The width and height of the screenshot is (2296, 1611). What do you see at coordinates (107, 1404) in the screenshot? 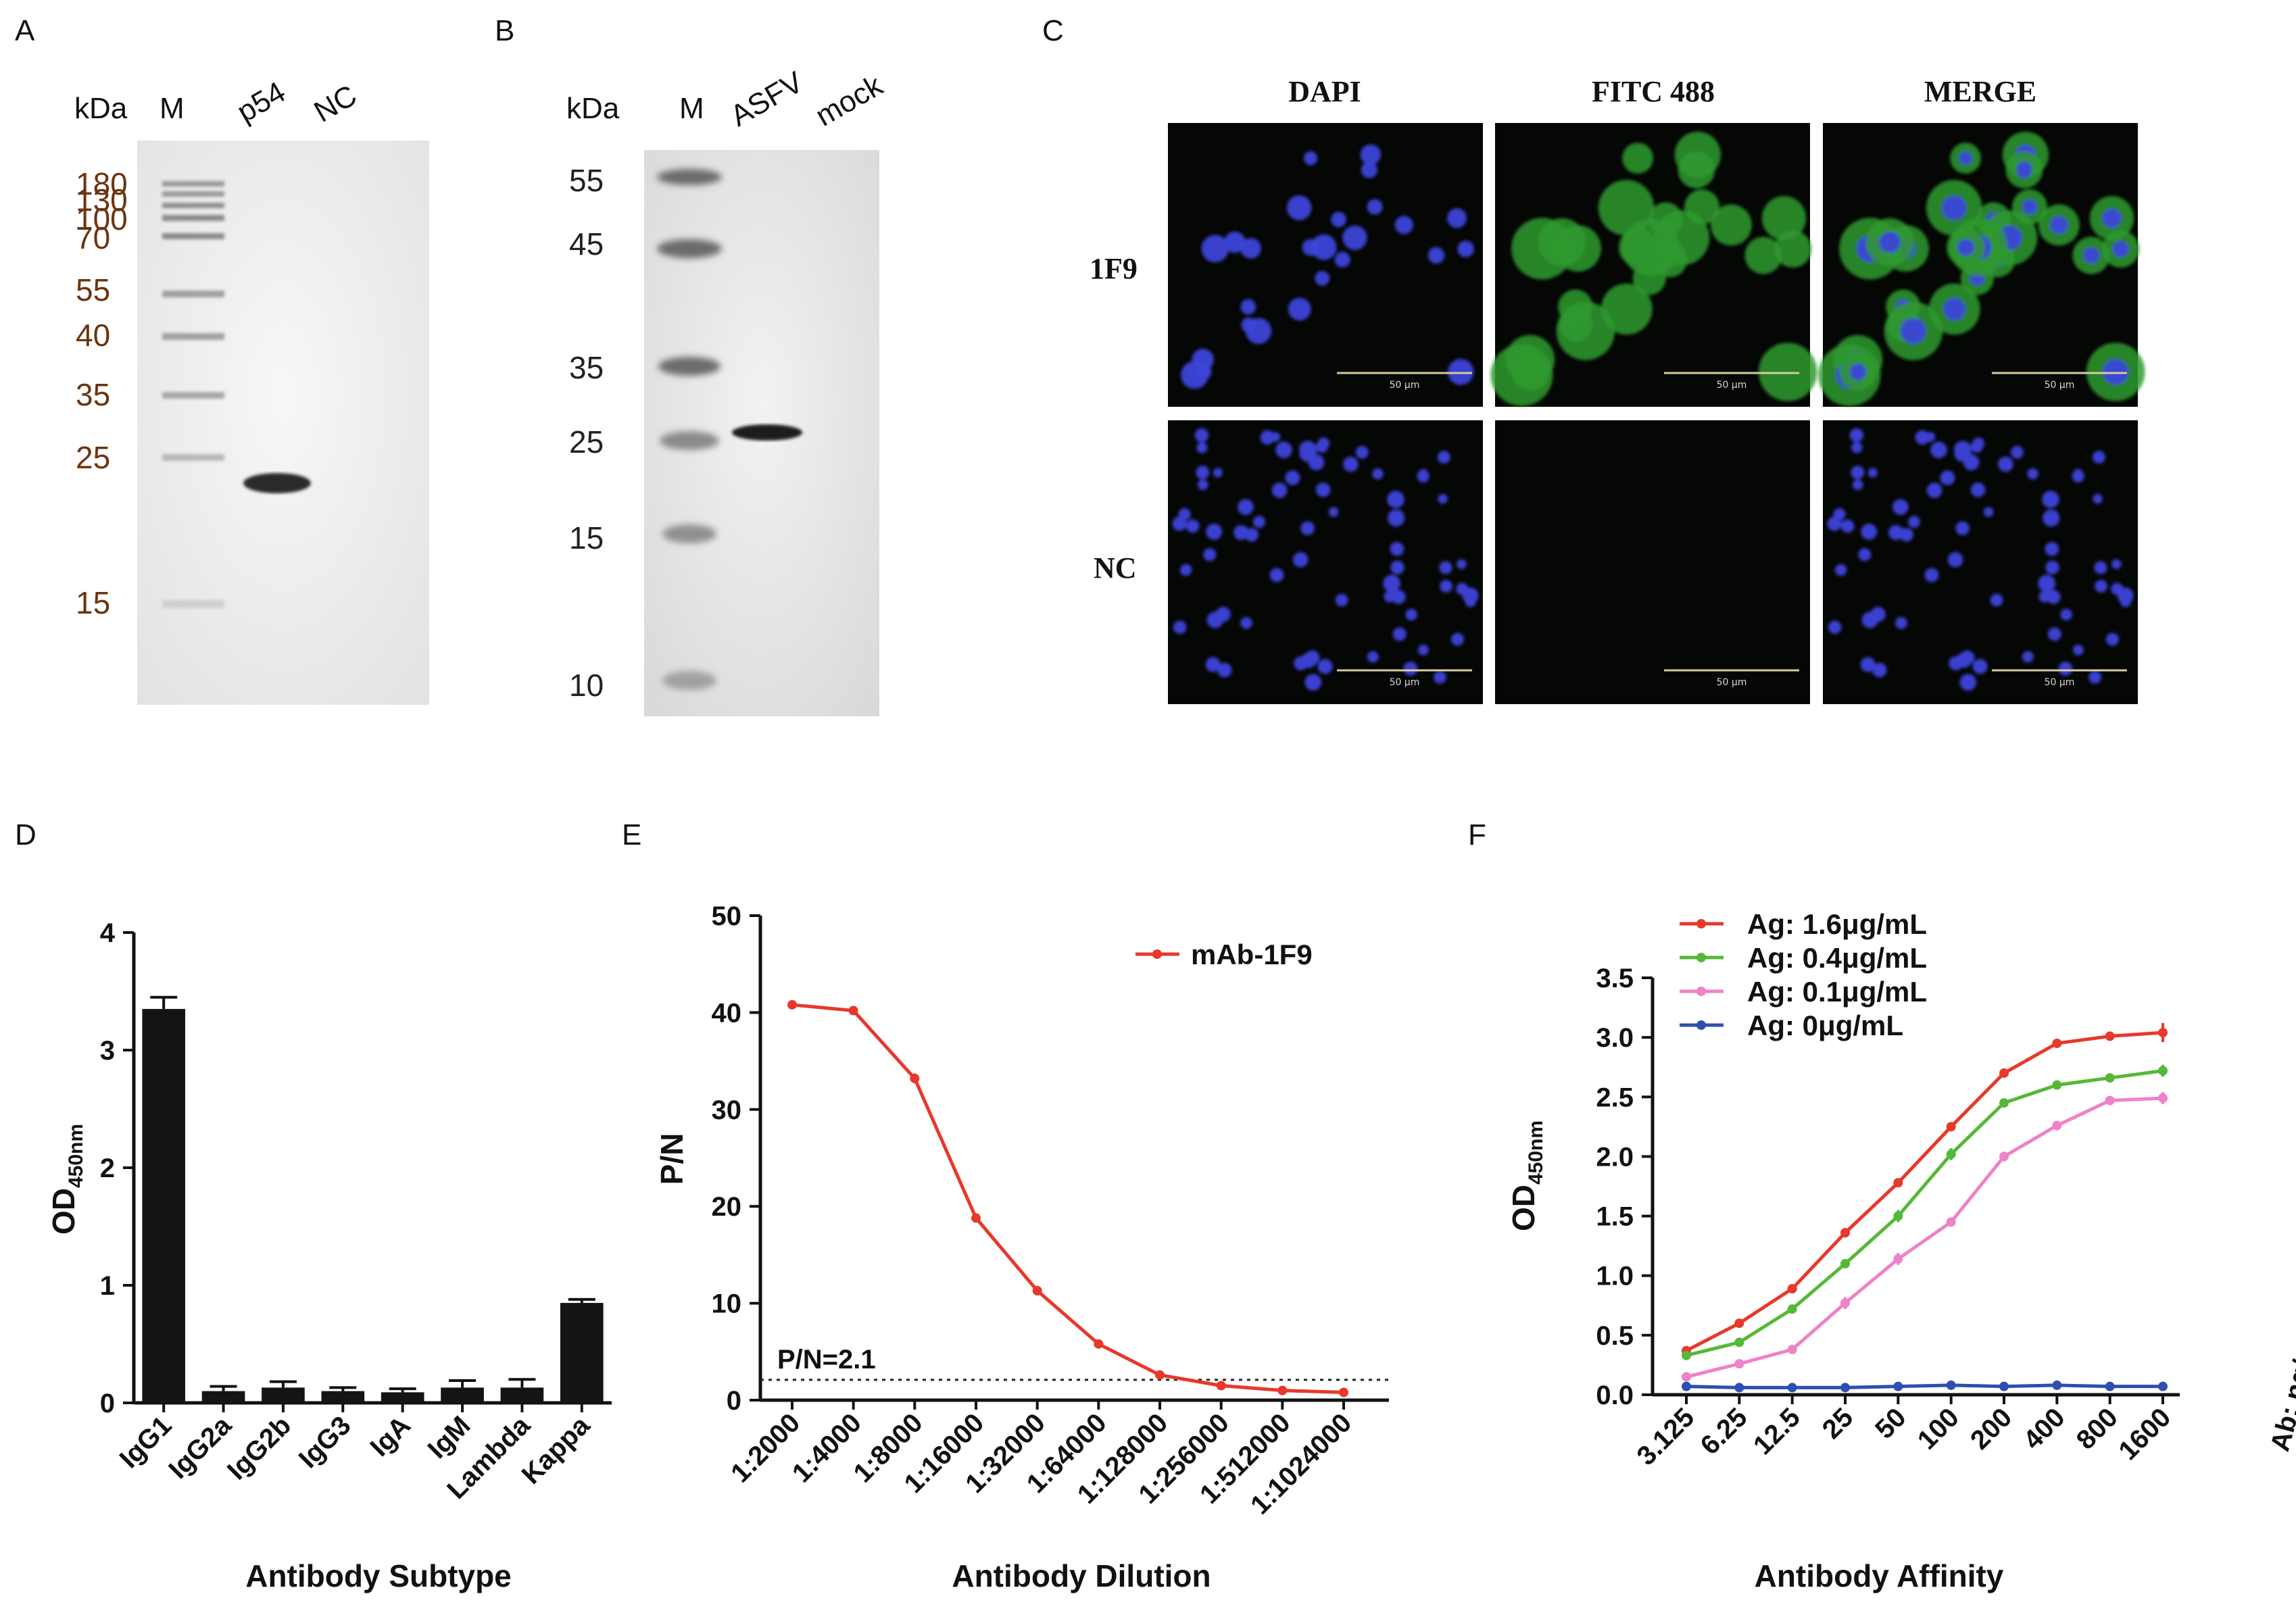
I see `chart-d-ytick-label: 0` at bounding box center [107, 1404].